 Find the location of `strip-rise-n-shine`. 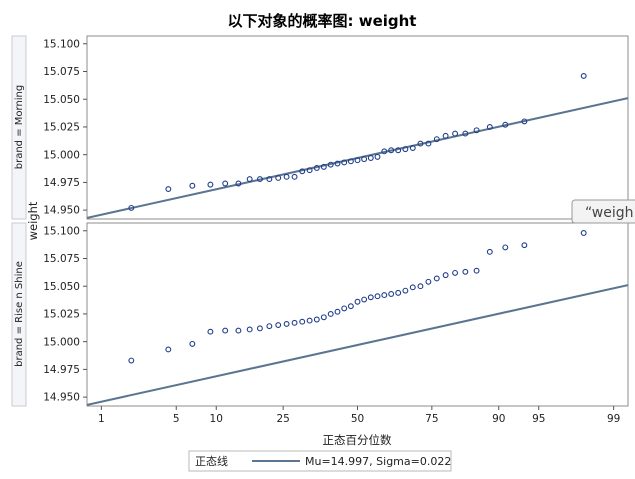

strip-rise-n-shine is located at coordinates (19, 314).